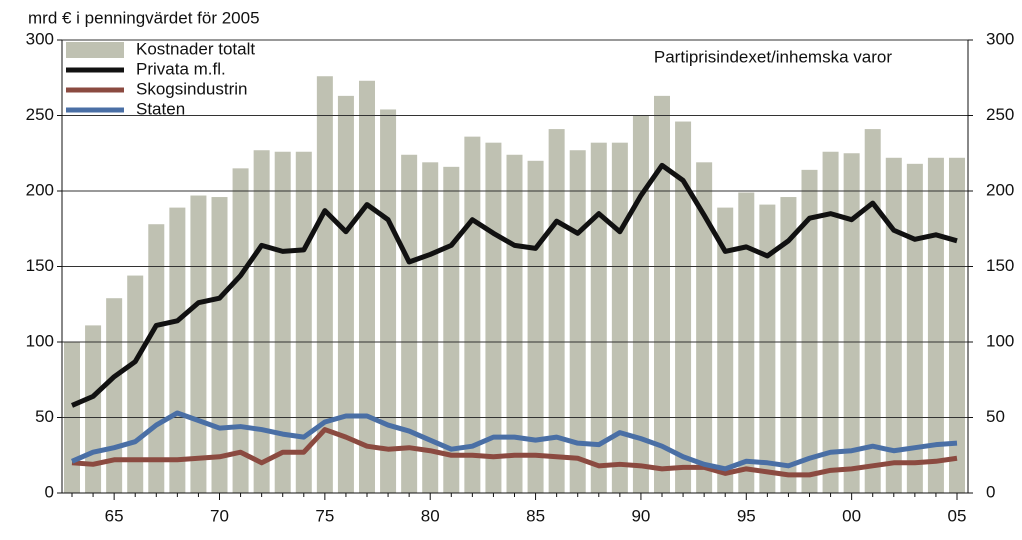 This screenshot has height=540, width=1022. I want to click on y2-tick-label: 150, so click(1000, 265).